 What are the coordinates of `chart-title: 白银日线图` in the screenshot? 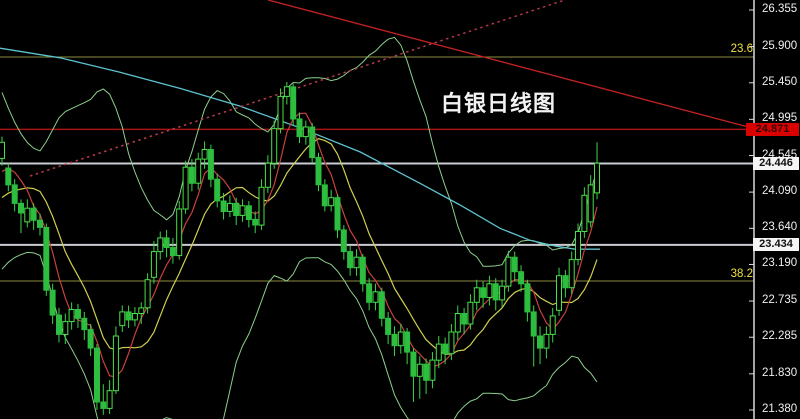 It's located at (499, 103).